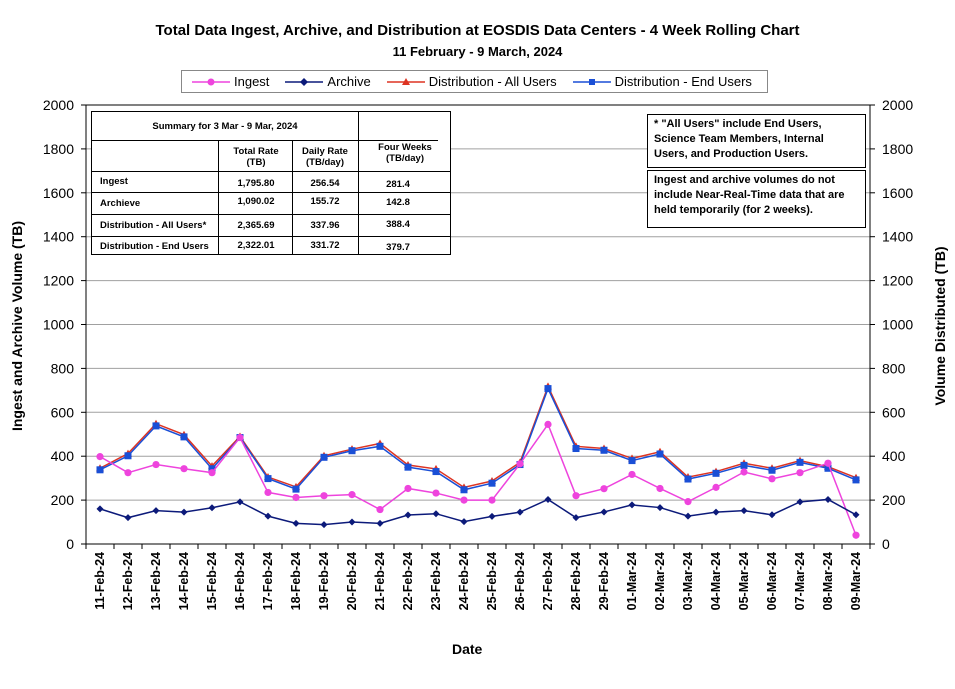 This screenshot has width=955, height=689. What do you see at coordinates (325, 245) in the screenshot?
I see `summary-cell: 331.72` at bounding box center [325, 245].